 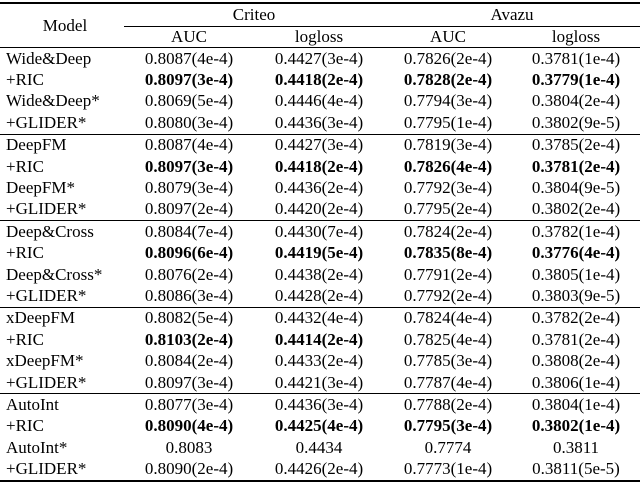 I want to click on value-cell: 0.3776(4e-4), so click(x=576, y=253).